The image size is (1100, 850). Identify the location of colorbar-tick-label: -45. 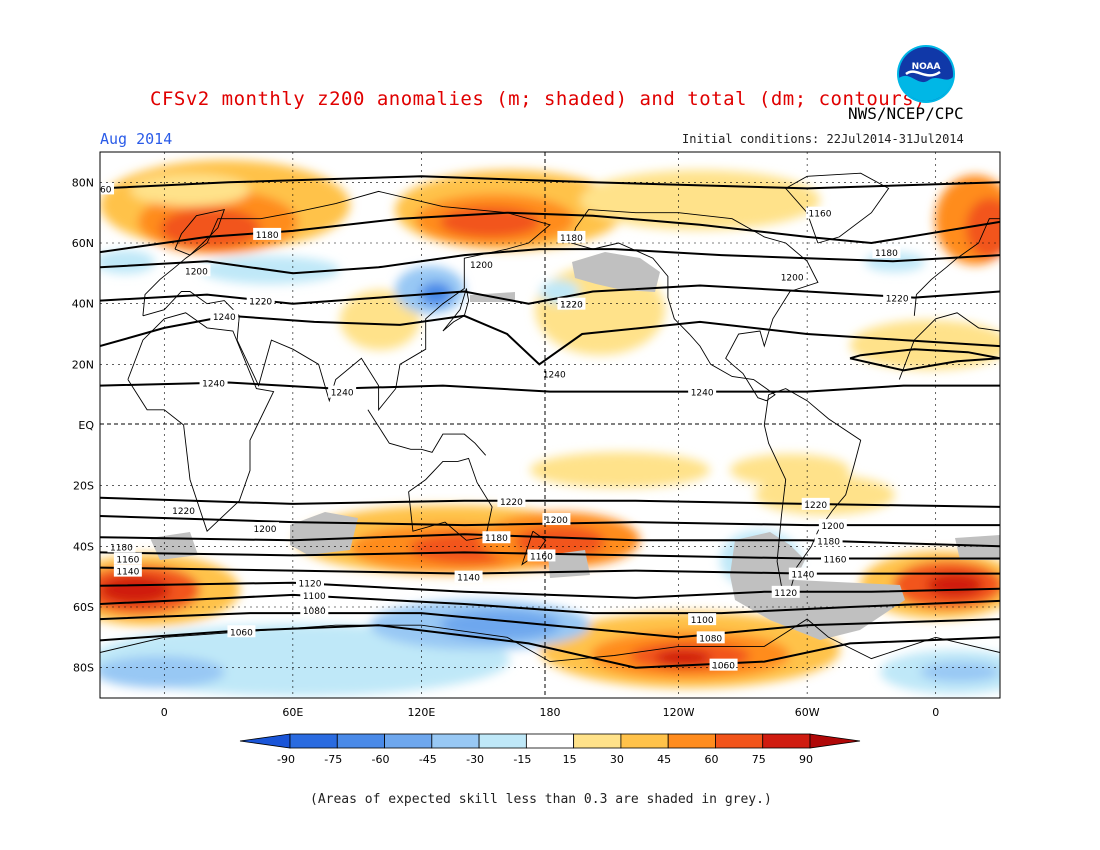
(428, 759).